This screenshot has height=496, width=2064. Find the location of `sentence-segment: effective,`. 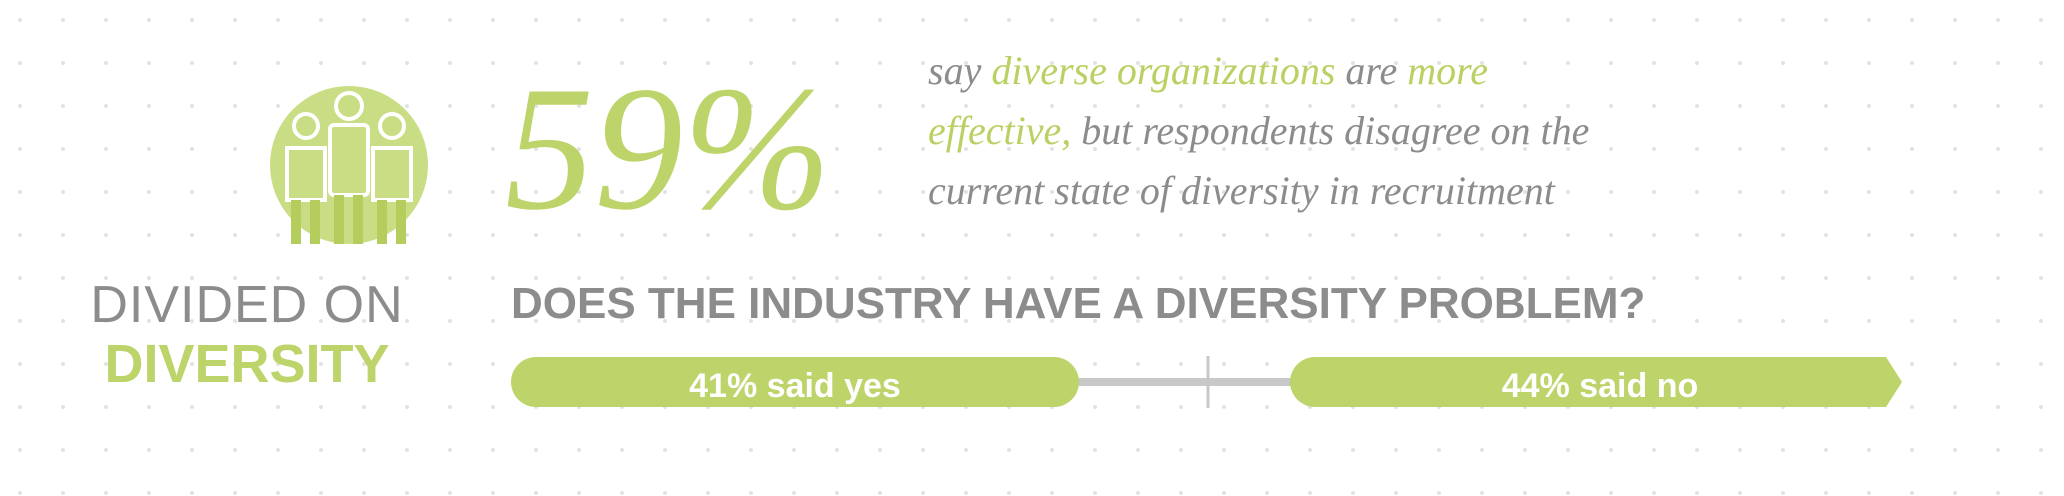

sentence-segment: effective, is located at coordinates (999, 130).